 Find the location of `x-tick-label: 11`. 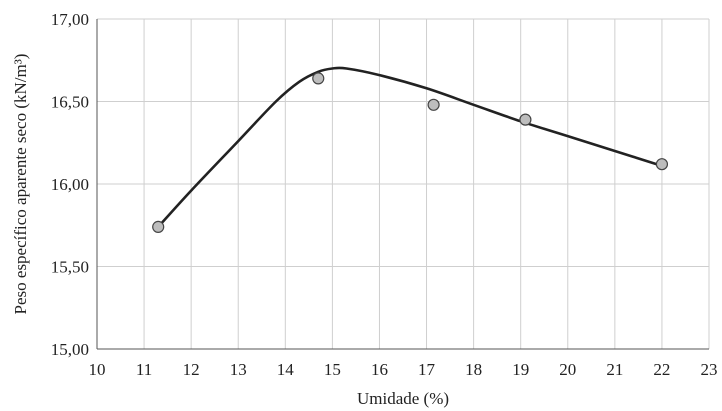

x-tick-label: 11 is located at coordinates (144, 369).